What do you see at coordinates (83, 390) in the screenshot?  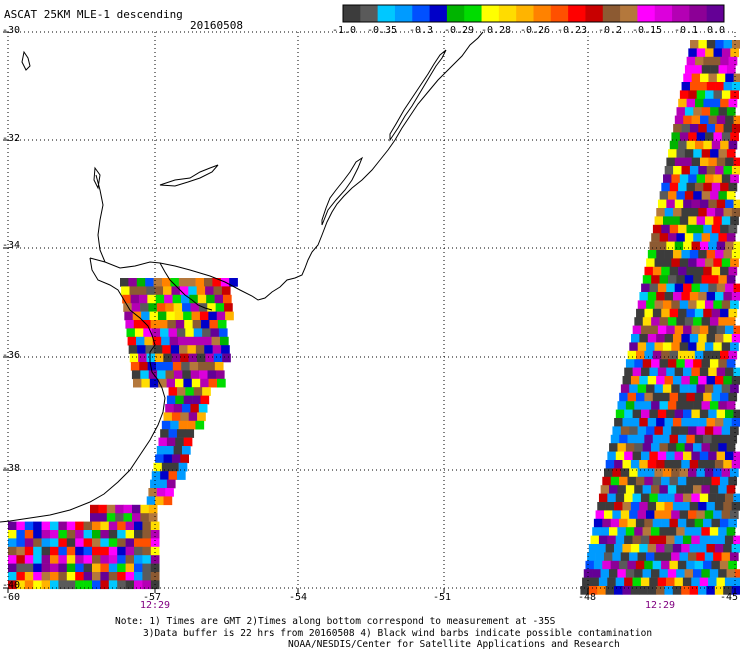 I see `coastline-rio-de-la-plata` at bounding box center [83, 390].